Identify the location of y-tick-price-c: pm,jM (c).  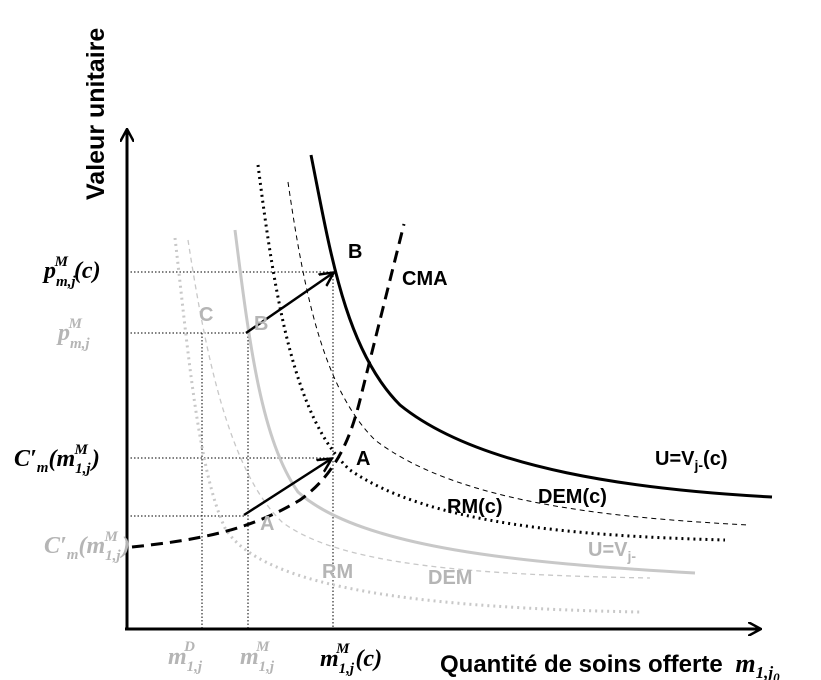
(71, 272).